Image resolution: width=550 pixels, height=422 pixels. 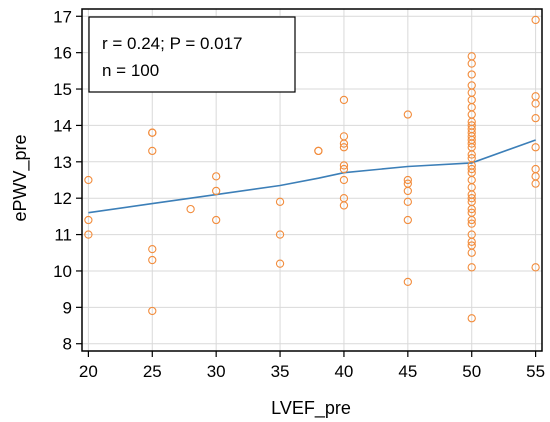 I want to click on regression-line, so click(x=312, y=176).